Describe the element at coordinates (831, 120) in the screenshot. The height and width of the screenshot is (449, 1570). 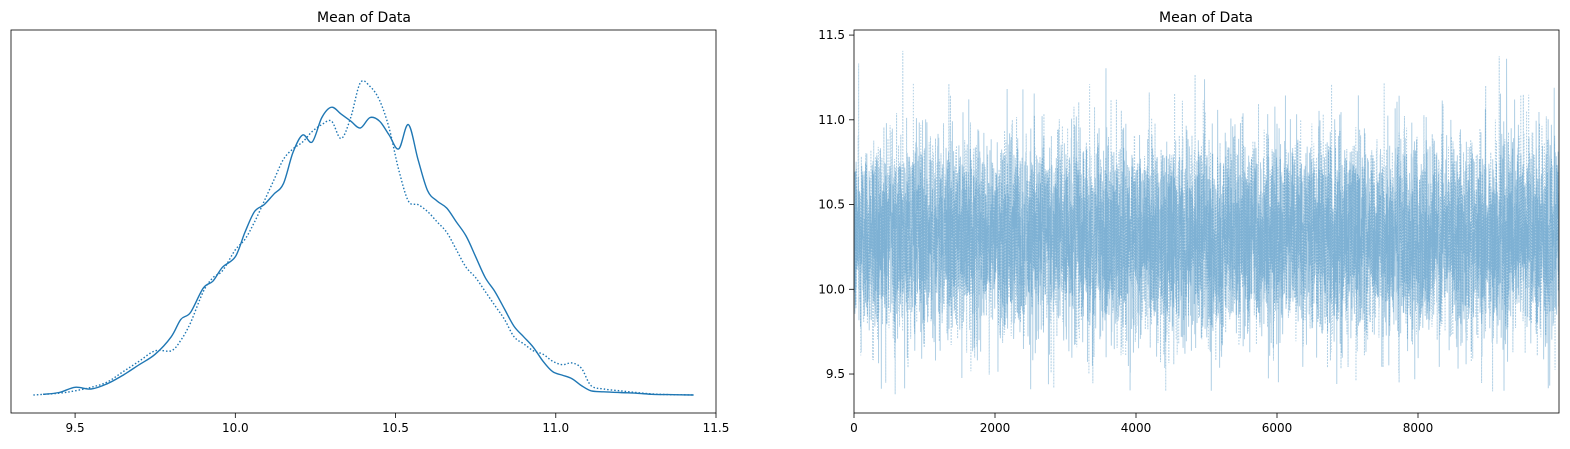
I see `trace-y-tick-label: 11.0` at that location.